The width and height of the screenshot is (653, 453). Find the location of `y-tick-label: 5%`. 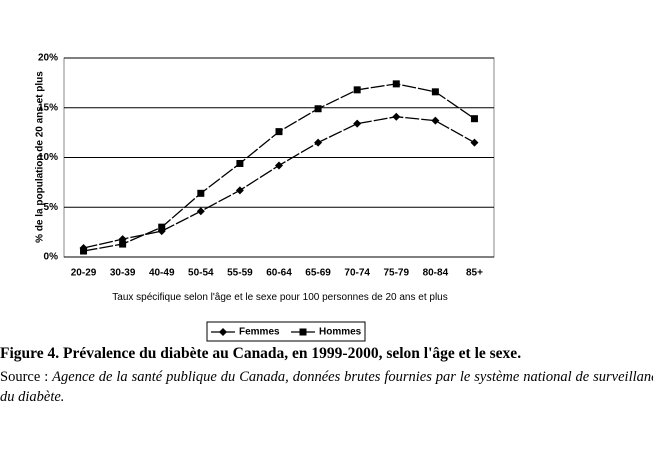

y-tick-label: 5% is located at coordinates (51, 207).